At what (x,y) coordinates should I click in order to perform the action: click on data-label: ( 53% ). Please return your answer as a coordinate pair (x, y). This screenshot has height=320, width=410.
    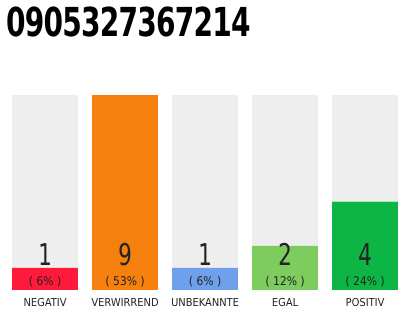
    Looking at the image, I should click on (125, 281).